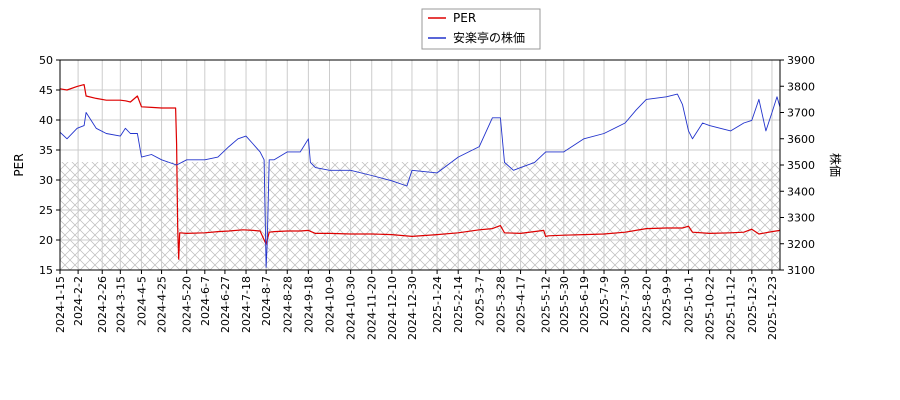 The image size is (900, 400). Describe the element at coordinates (46, 60) in the screenshot. I see `y-left-tick-label: 50` at that location.